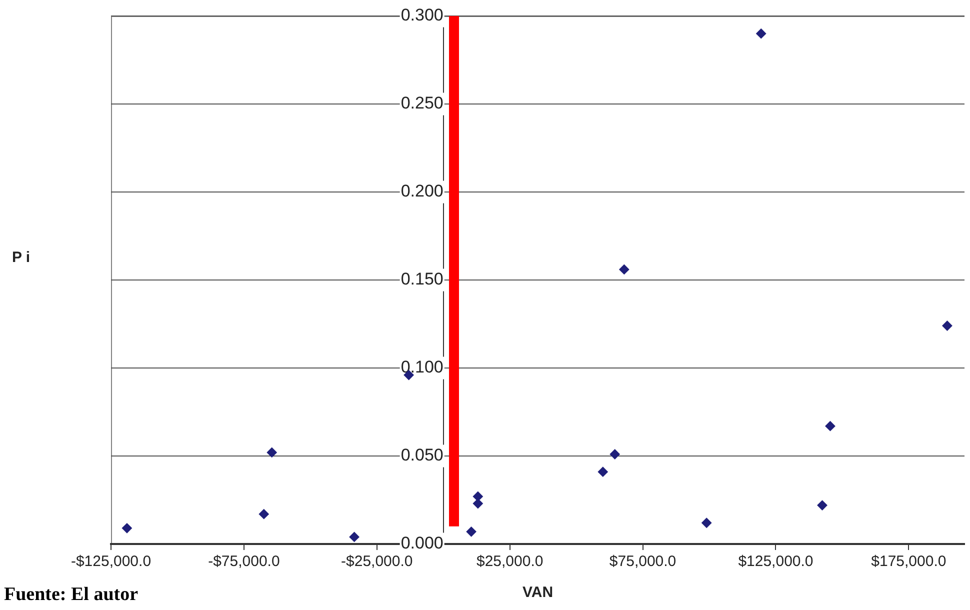  What do you see at coordinates (422, 191) in the screenshot?
I see `y-tick-label: 0.200` at bounding box center [422, 191].